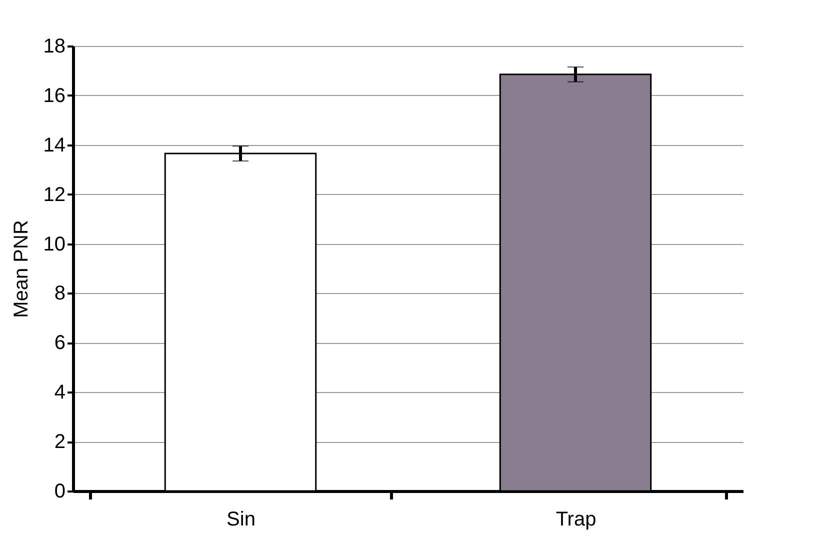 Image resolution: width=832 pixels, height=551 pixels. Describe the element at coordinates (576, 519) in the screenshot. I see `x-tick-label: Trap` at that location.